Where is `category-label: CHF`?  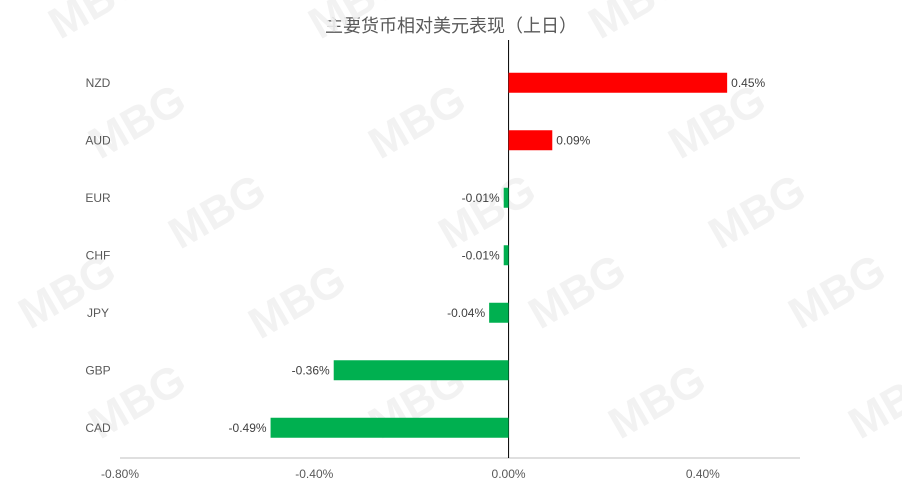
category-label: CHF is located at coordinates (98, 255).